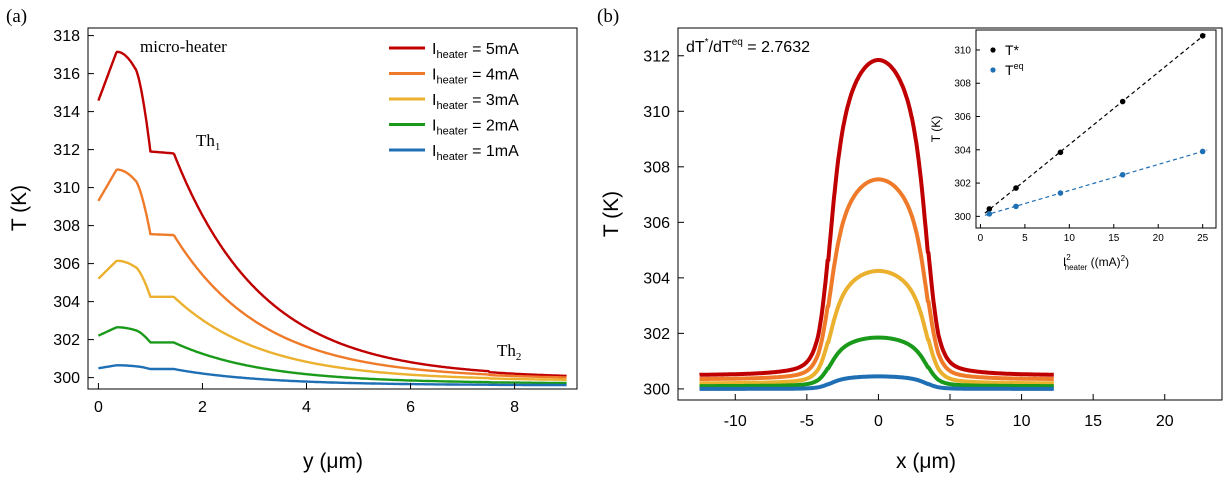  I want to click on x-tick-label: 25, so click(1203, 238).